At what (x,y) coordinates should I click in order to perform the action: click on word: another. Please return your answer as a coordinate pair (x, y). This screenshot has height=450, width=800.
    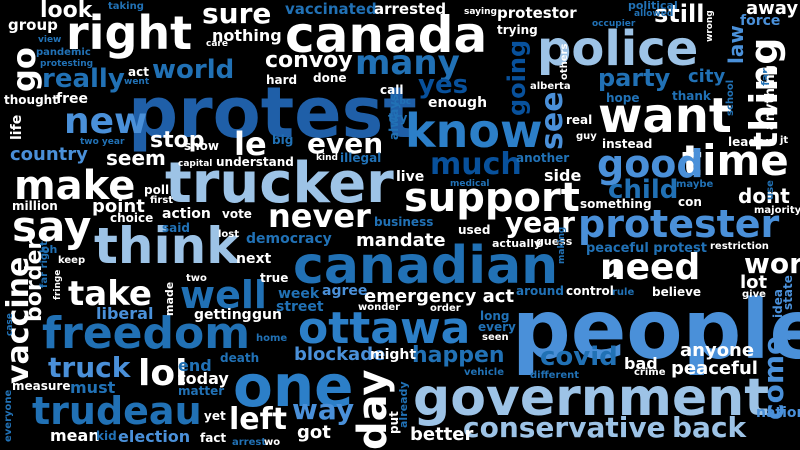
    Looking at the image, I should click on (543, 158).